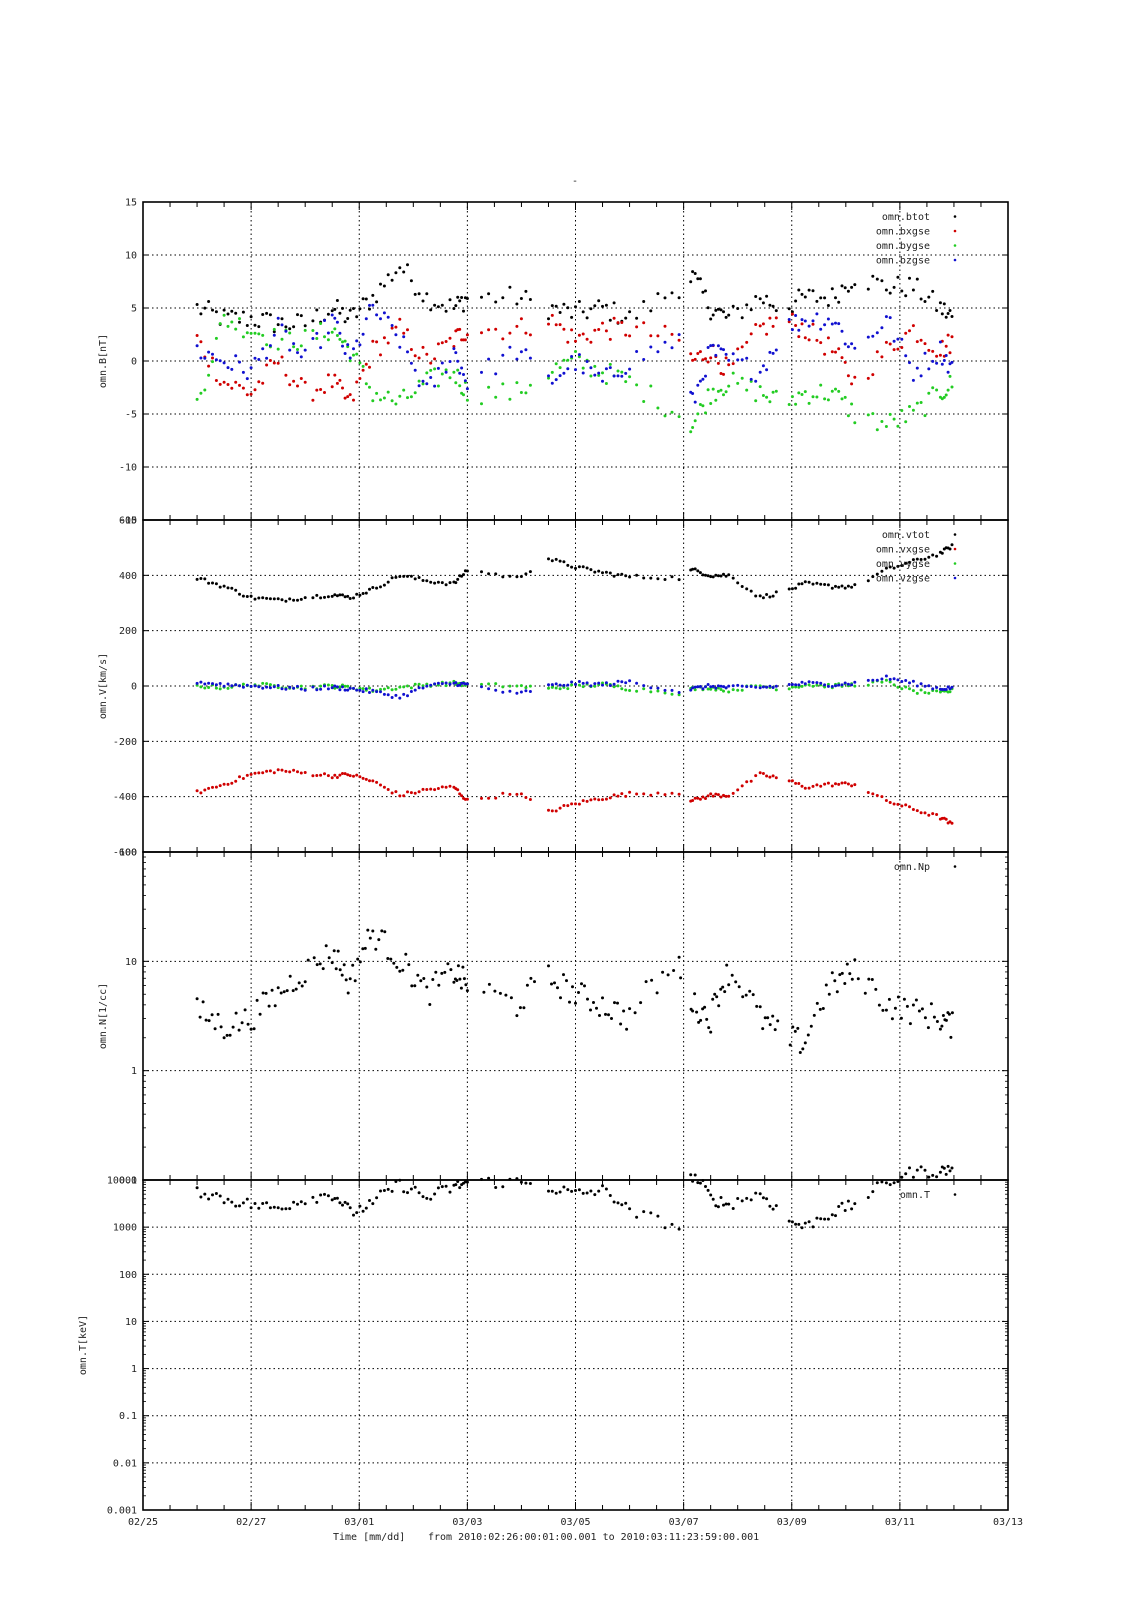  Describe the element at coordinates (134, 1369) in the screenshot. I see `y-tick-label: 1` at that location.